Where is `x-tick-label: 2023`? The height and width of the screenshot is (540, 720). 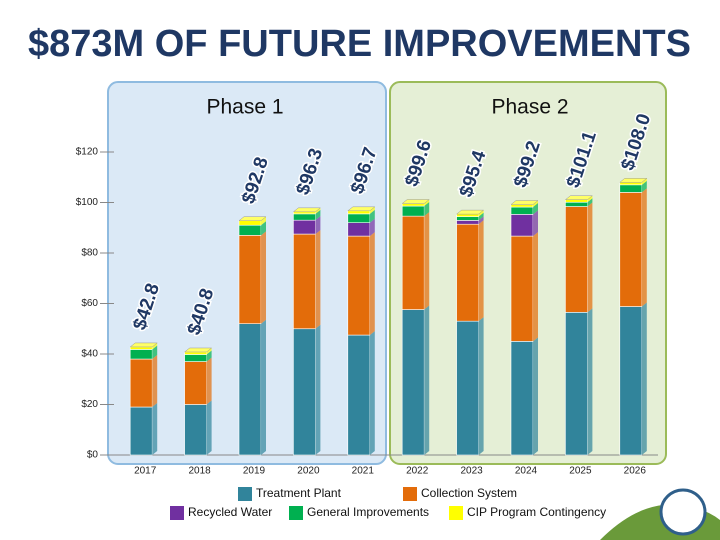
x-tick-label: 2023 is located at coordinates (471, 471).